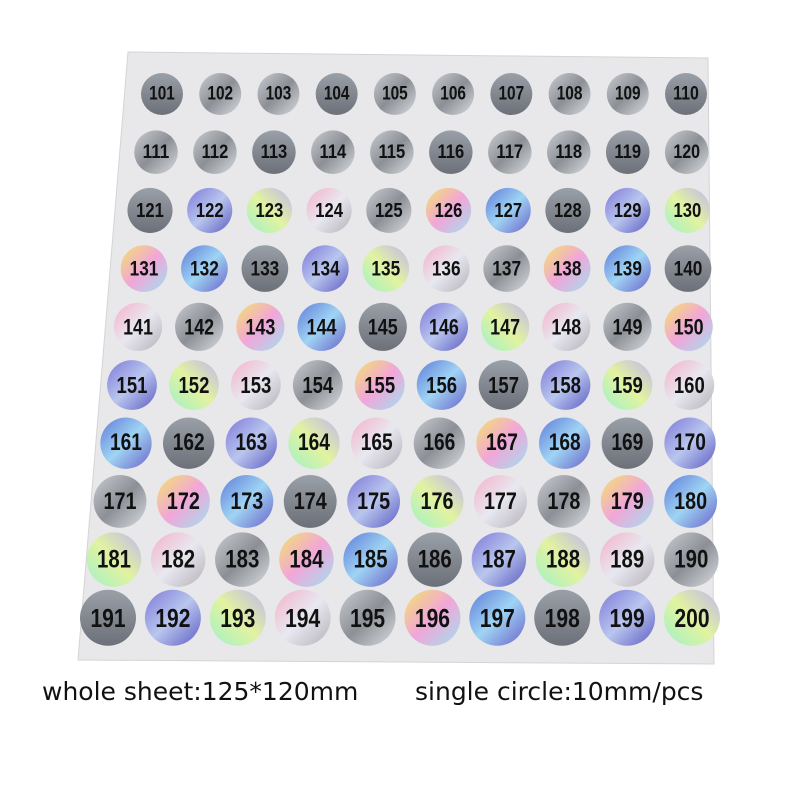 This screenshot has height=800, width=800. I want to click on sticker-number: 110, so click(686, 94).